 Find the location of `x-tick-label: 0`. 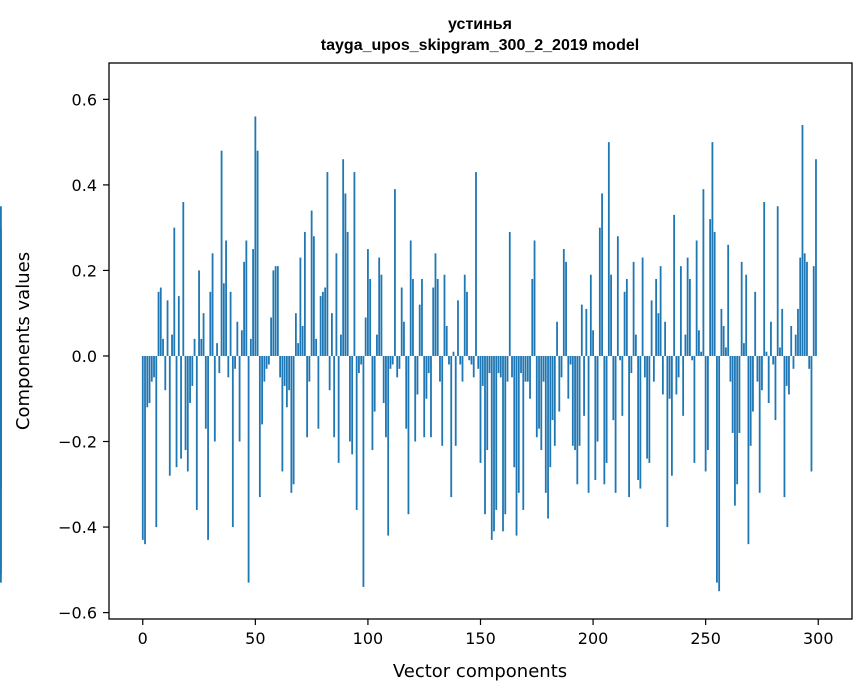

x-tick-label: 0 is located at coordinates (143, 638).